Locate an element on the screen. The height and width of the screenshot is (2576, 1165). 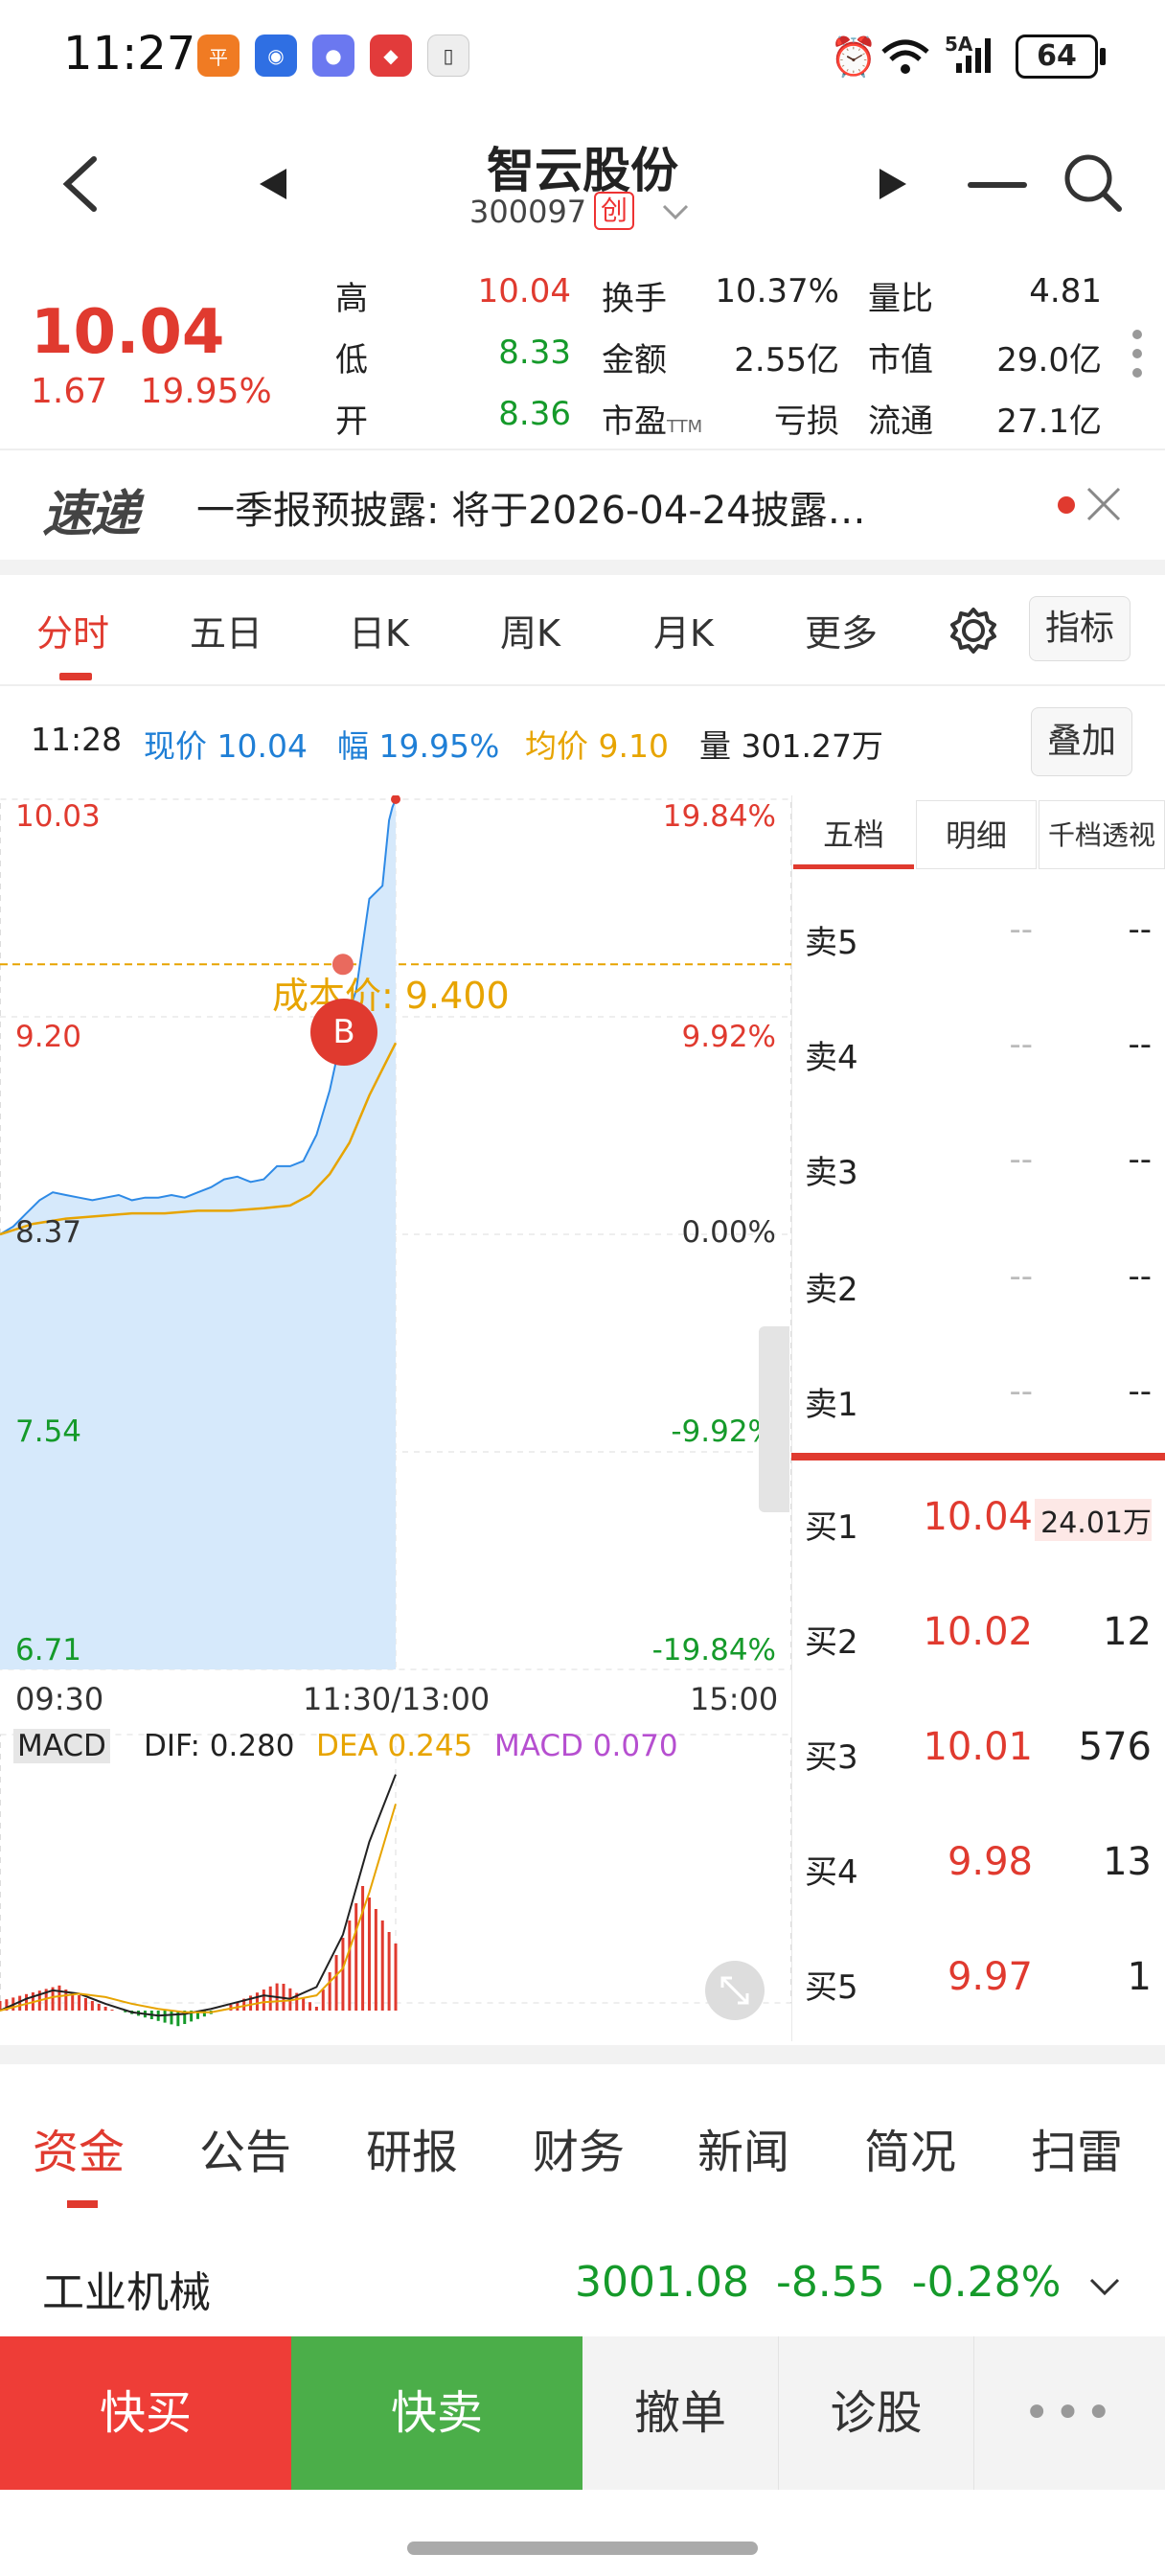
more-icon: ••• is located at coordinates (1069, 2413).